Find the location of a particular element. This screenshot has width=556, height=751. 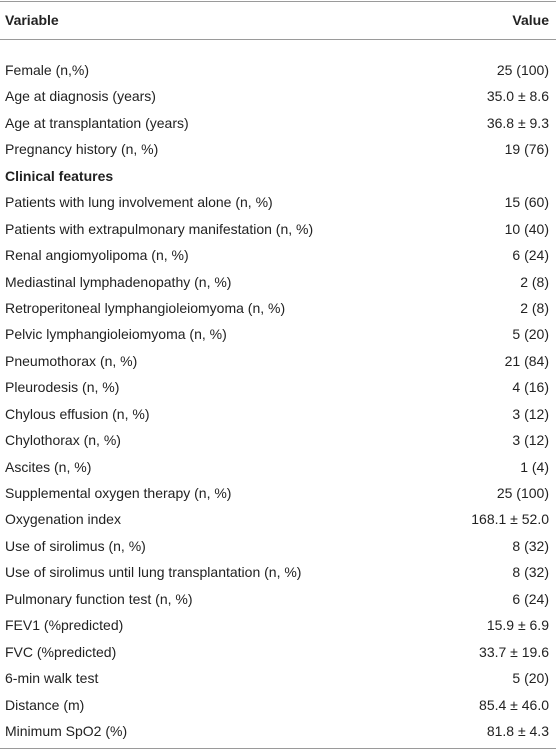

variable-cell: Female (n,%) is located at coordinates (47, 70).